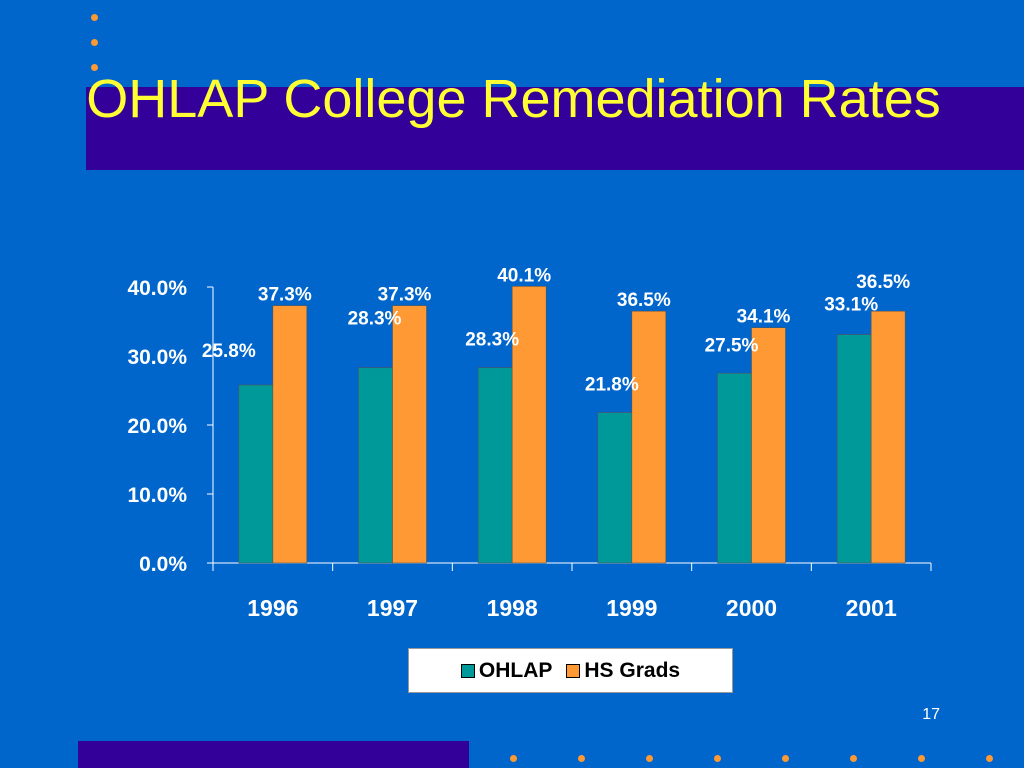 The height and width of the screenshot is (768, 1024). I want to click on legend-label-ohlap: OHLAP, so click(515, 670).